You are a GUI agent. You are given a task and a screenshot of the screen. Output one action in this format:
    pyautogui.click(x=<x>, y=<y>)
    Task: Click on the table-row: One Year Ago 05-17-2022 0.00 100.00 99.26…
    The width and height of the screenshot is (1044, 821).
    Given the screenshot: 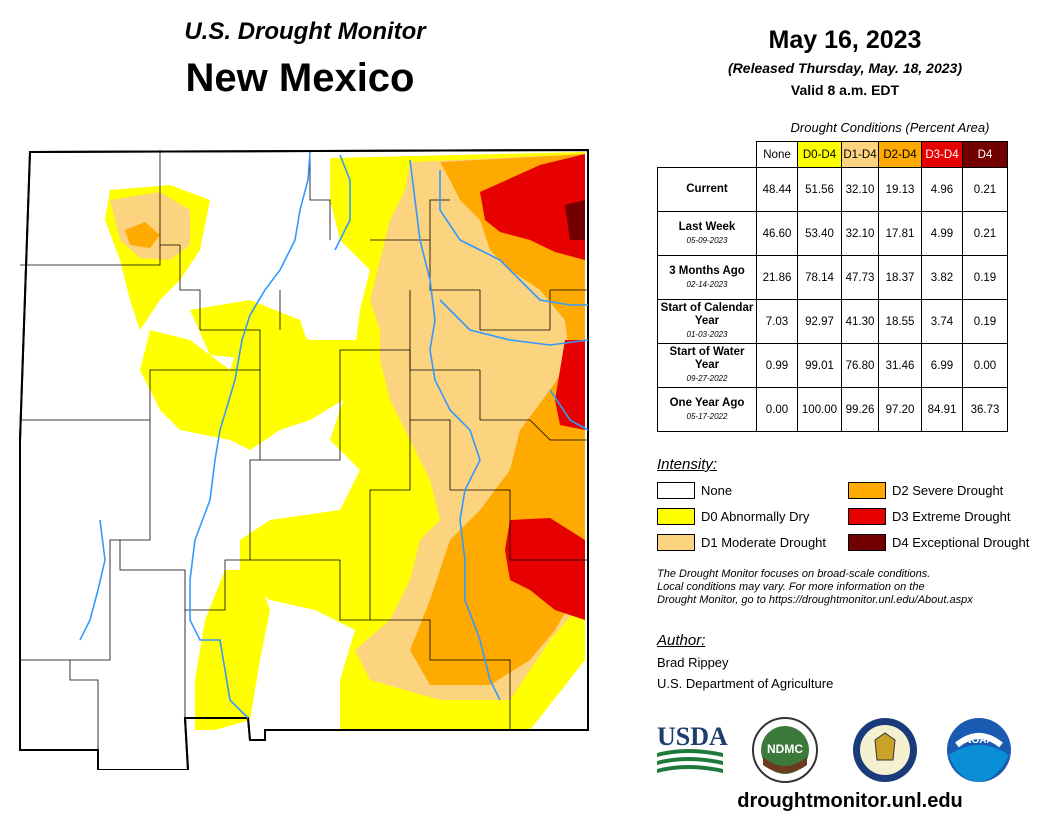 What is the action you would take?
    pyautogui.click(x=832, y=409)
    